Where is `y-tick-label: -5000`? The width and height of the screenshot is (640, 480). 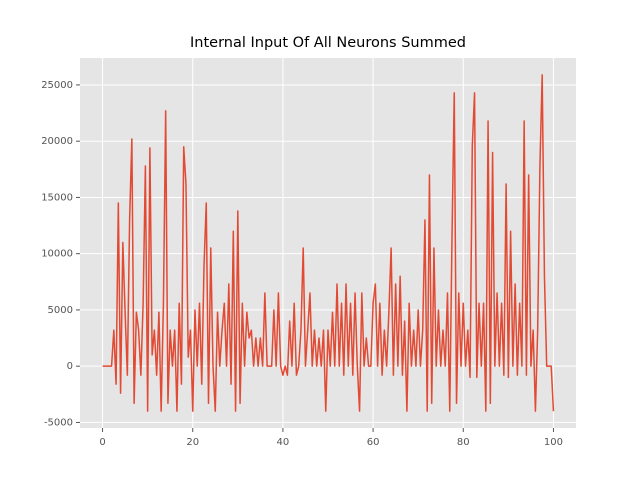 y-tick-label: -5000 is located at coordinates (58, 422).